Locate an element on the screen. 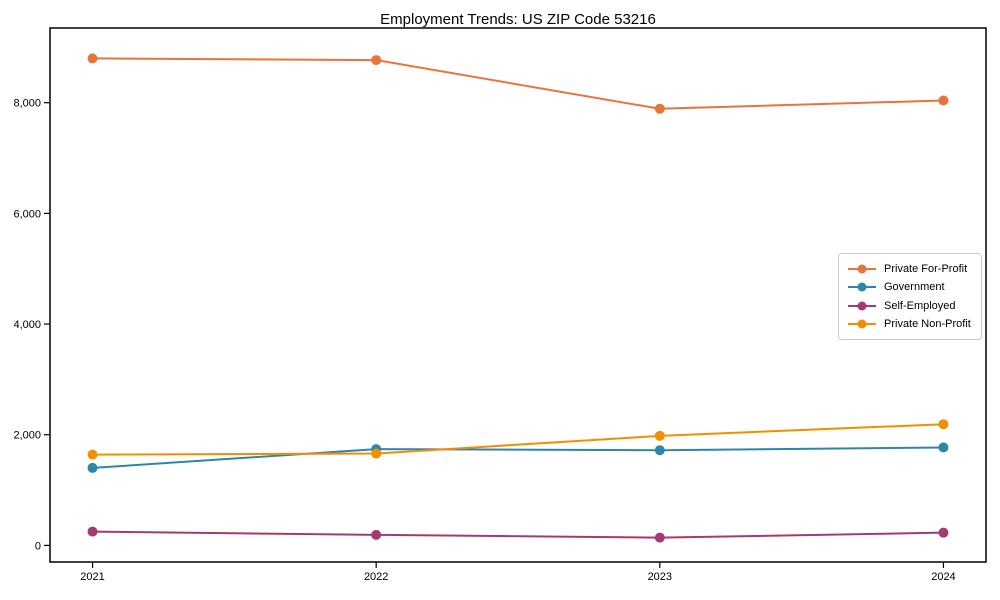  x-tick-label: 2021 is located at coordinates (92, 577).